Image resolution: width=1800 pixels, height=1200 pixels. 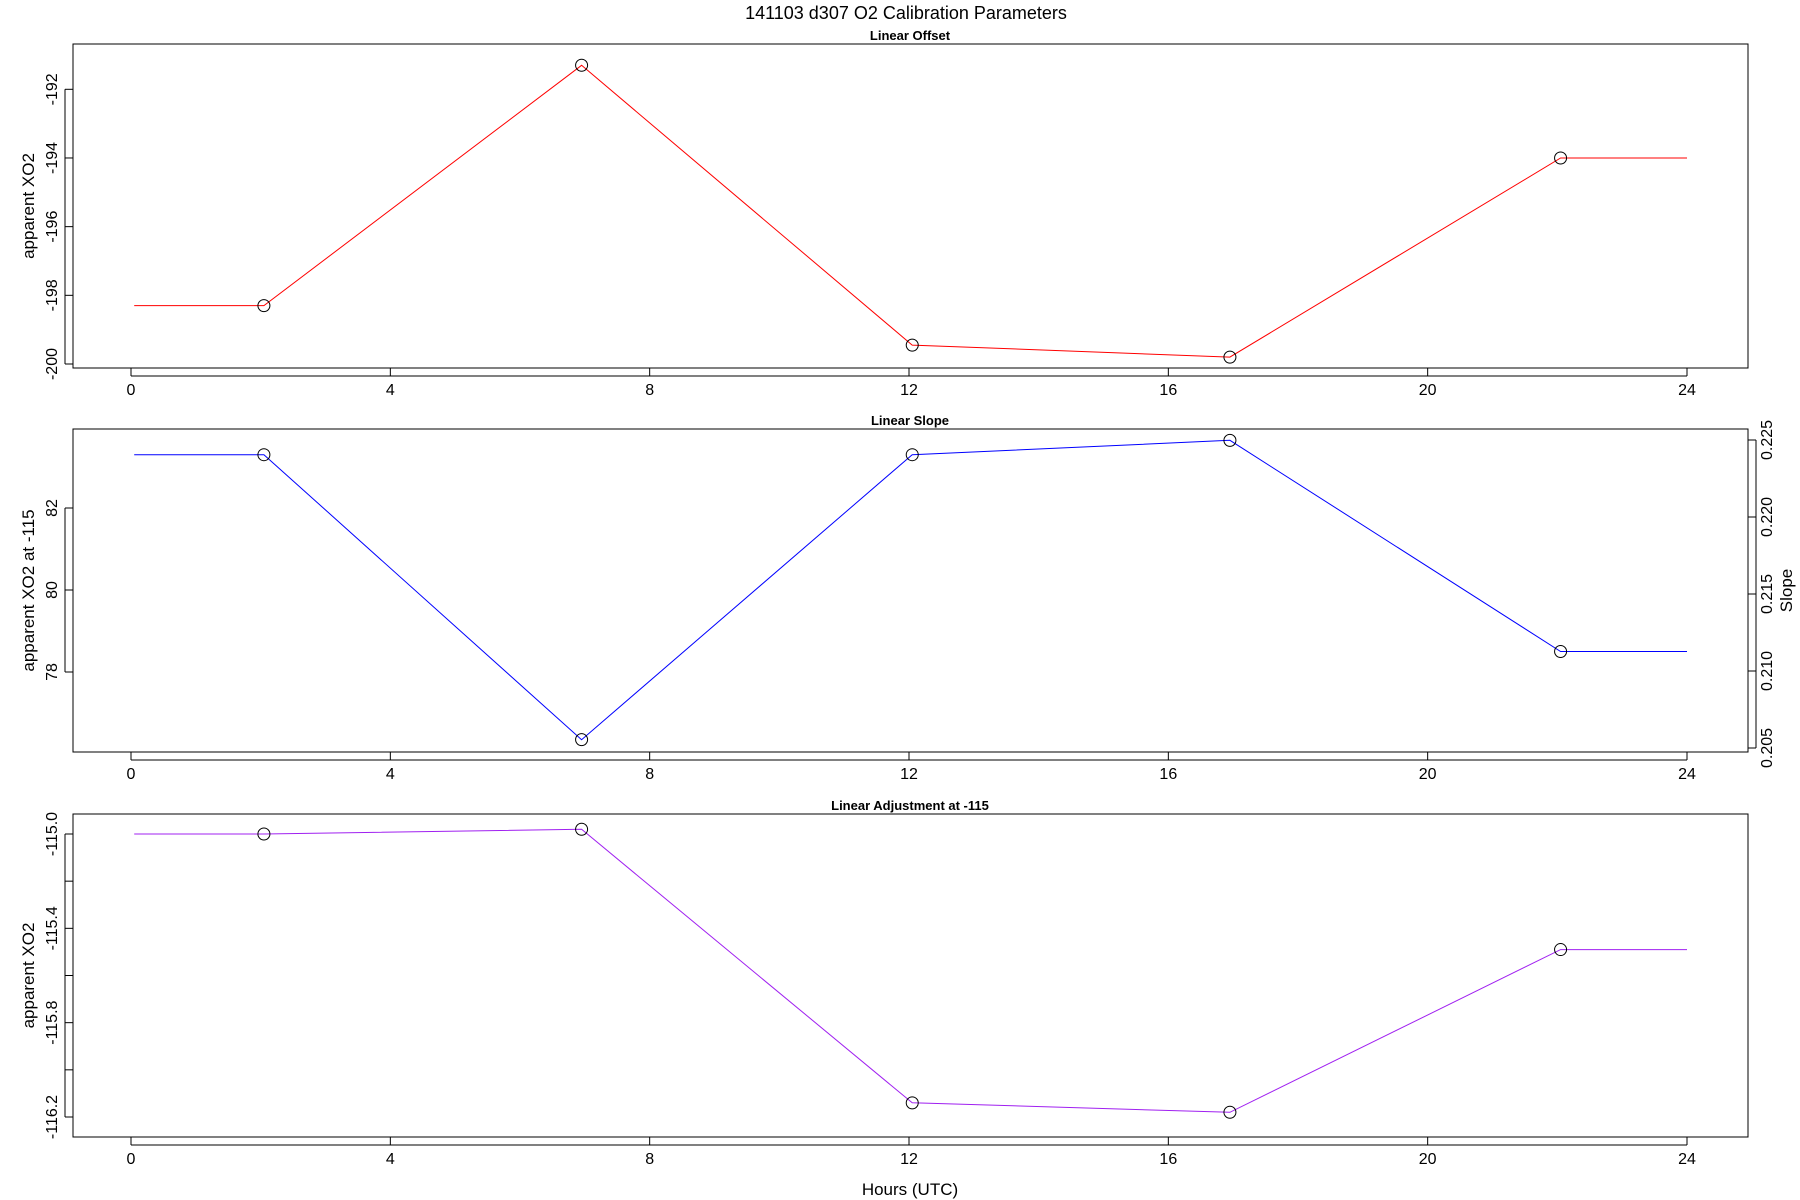 What do you see at coordinates (52, 672) in the screenshot?
I see `y-tick-label: 78` at bounding box center [52, 672].